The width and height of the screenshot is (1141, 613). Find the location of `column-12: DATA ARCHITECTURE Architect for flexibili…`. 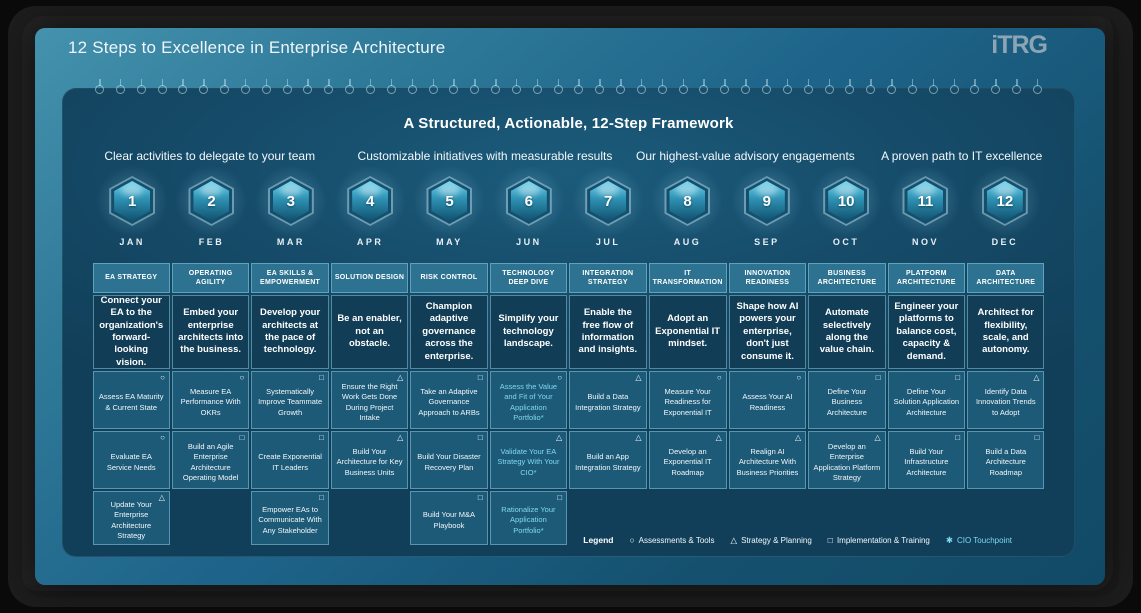

column-12: DATA ARCHITECTURE Architect for flexibili… is located at coordinates (1006, 405).